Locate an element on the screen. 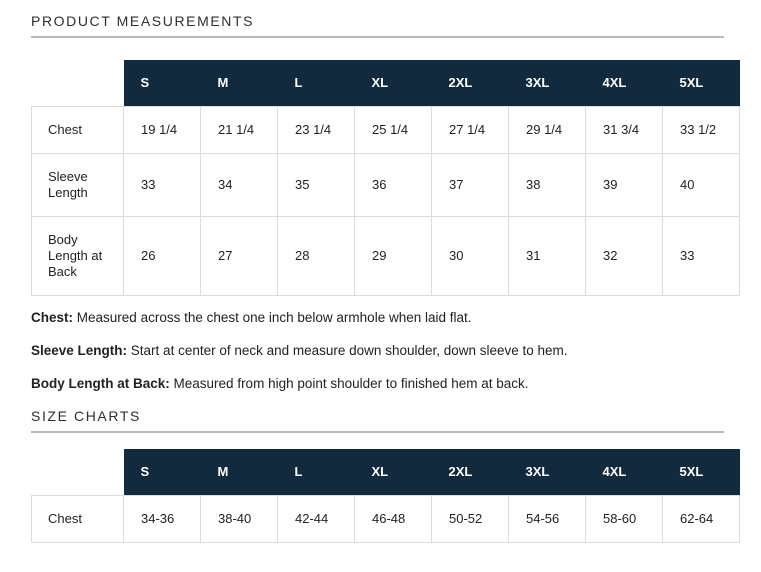  note-term: Body Length at Back: is located at coordinates (100, 383).